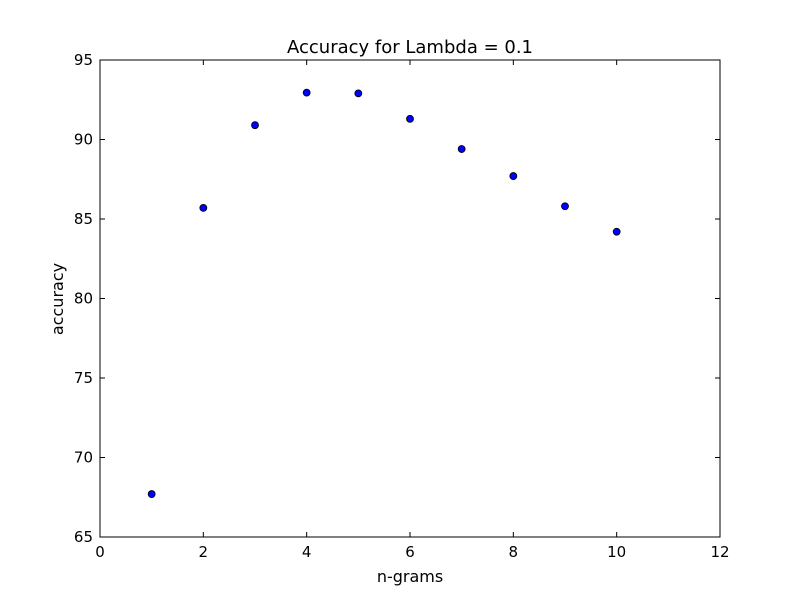  Describe the element at coordinates (514, 552) in the screenshot. I see `x-tick-label: 8` at that location.